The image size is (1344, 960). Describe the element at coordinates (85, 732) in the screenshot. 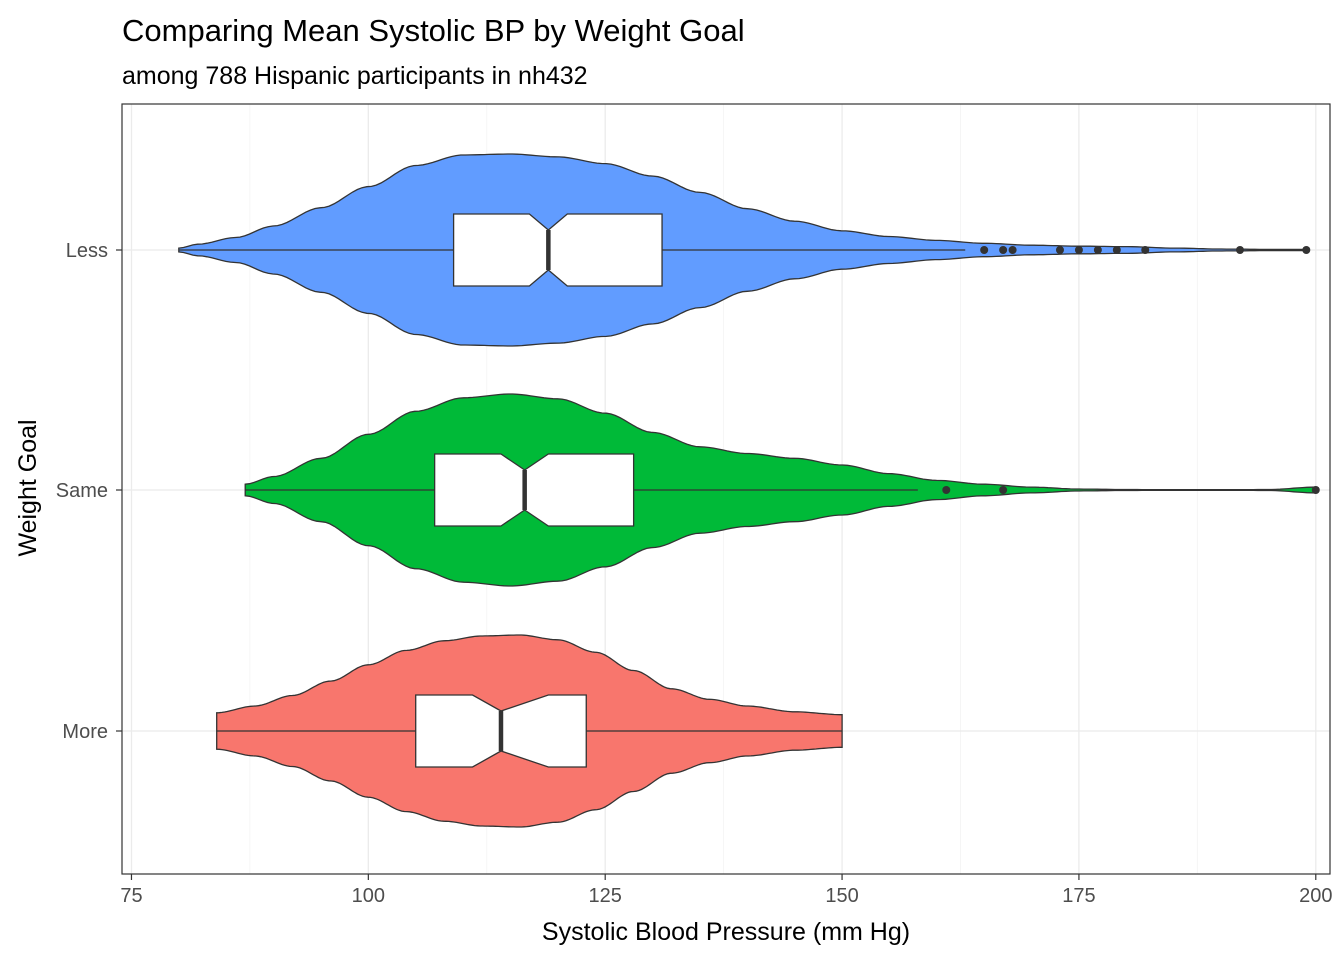

I see `y-tick-label-more: More` at that location.